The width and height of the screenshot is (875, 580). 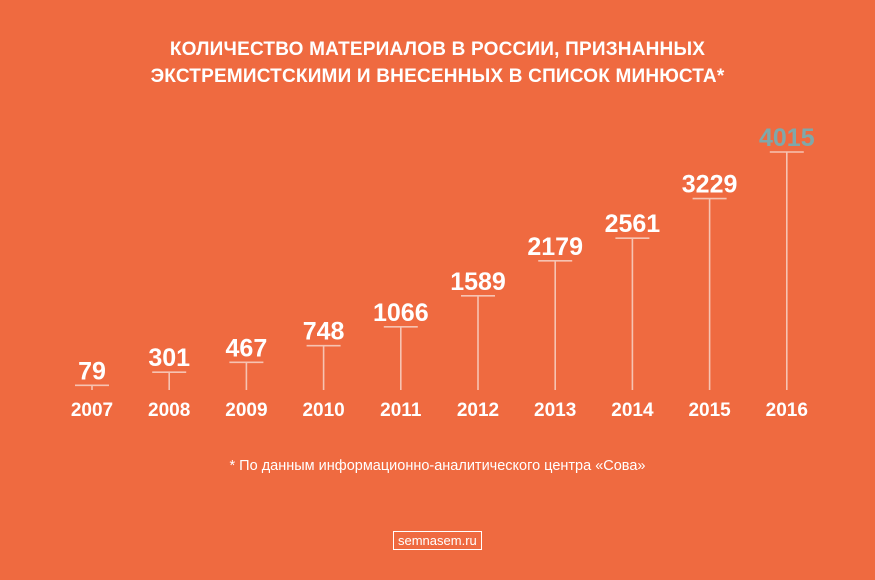 I want to click on x-tick-label-2012: 2012, so click(x=478, y=410).